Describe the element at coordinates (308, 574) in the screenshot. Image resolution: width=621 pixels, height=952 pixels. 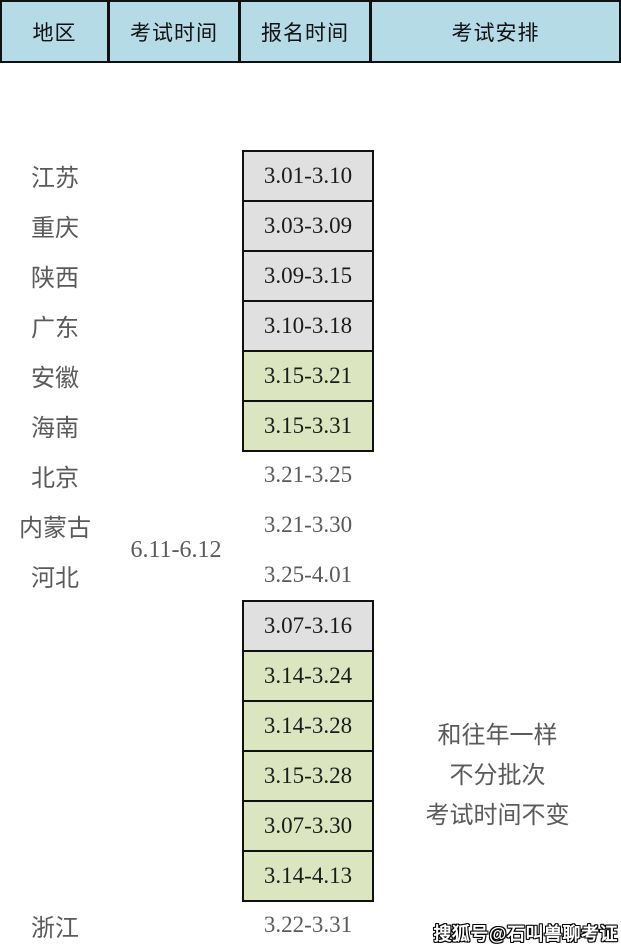
I see `registration-cell: 3.25-4.01` at that location.